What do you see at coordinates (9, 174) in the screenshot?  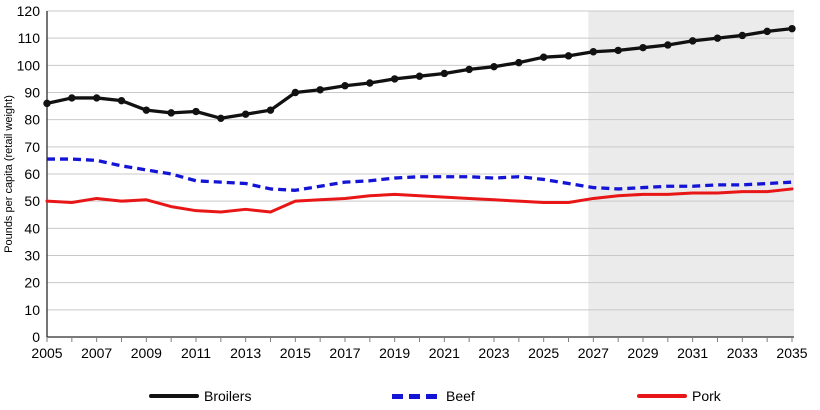 I see `y-axis-title: Pounds per capita (retail weight)` at bounding box center [9, 174].